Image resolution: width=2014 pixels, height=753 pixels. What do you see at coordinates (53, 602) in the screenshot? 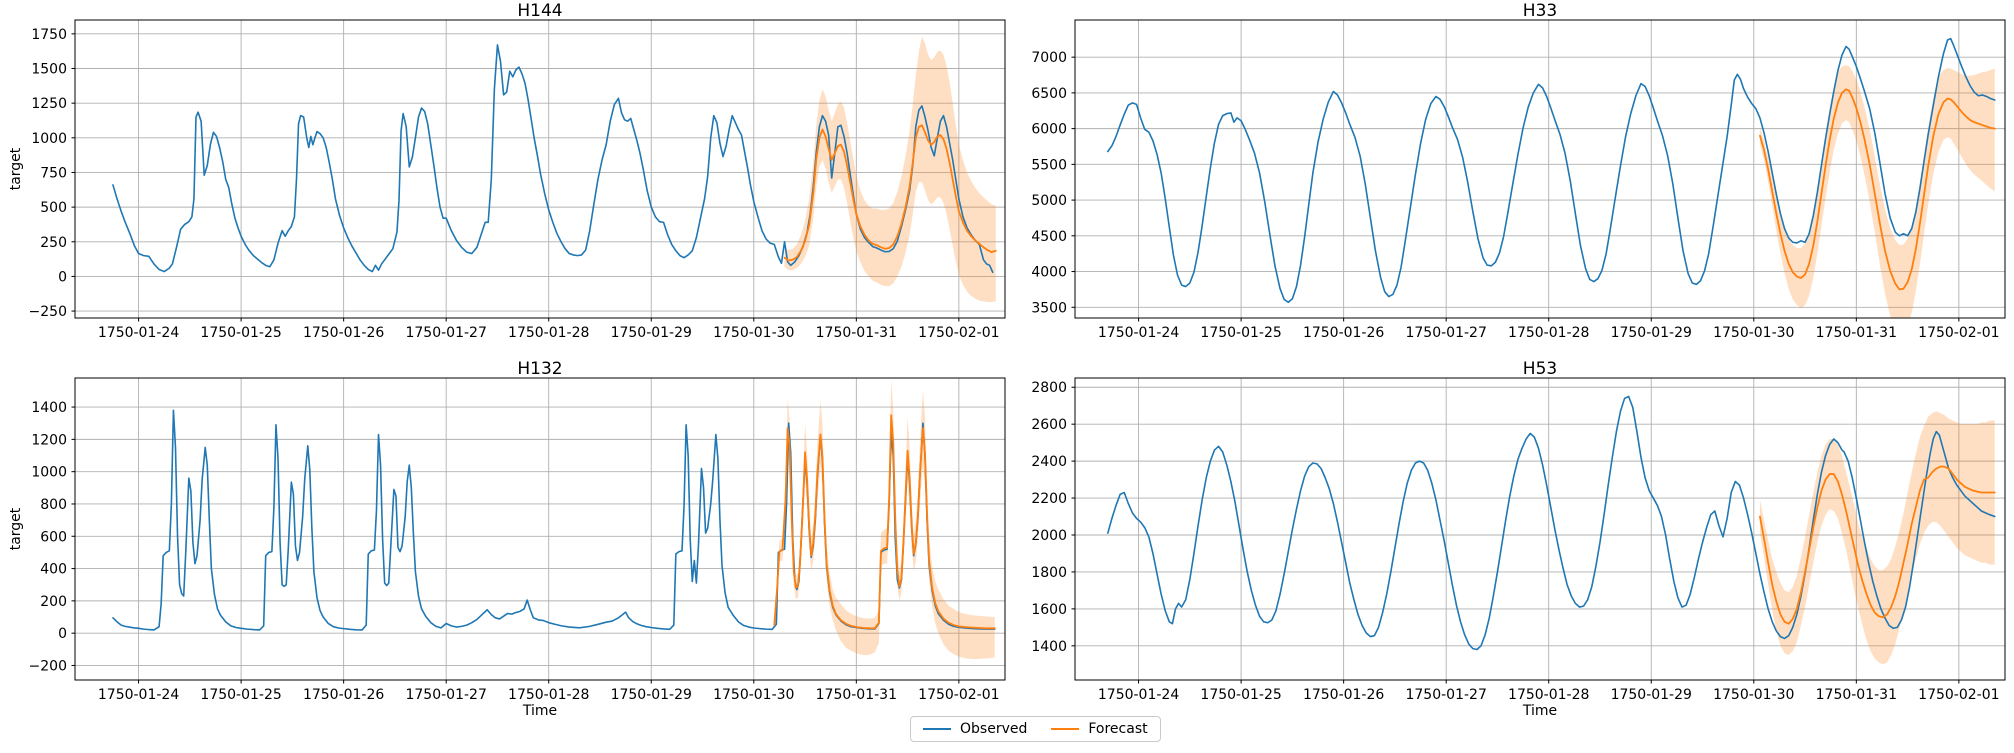
I see `svg-text: 200` at bounding box center [53, 602].